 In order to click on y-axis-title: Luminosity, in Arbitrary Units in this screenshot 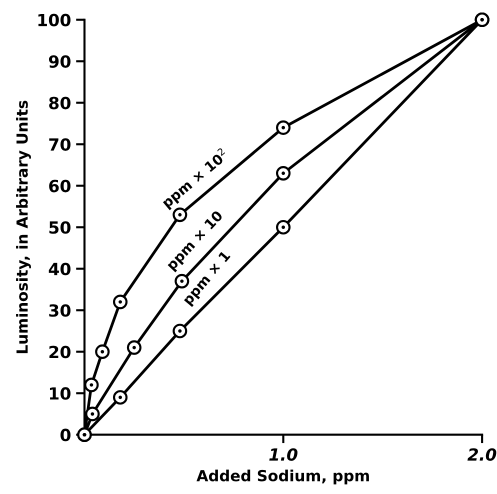, I will do `click(23, 227)`.